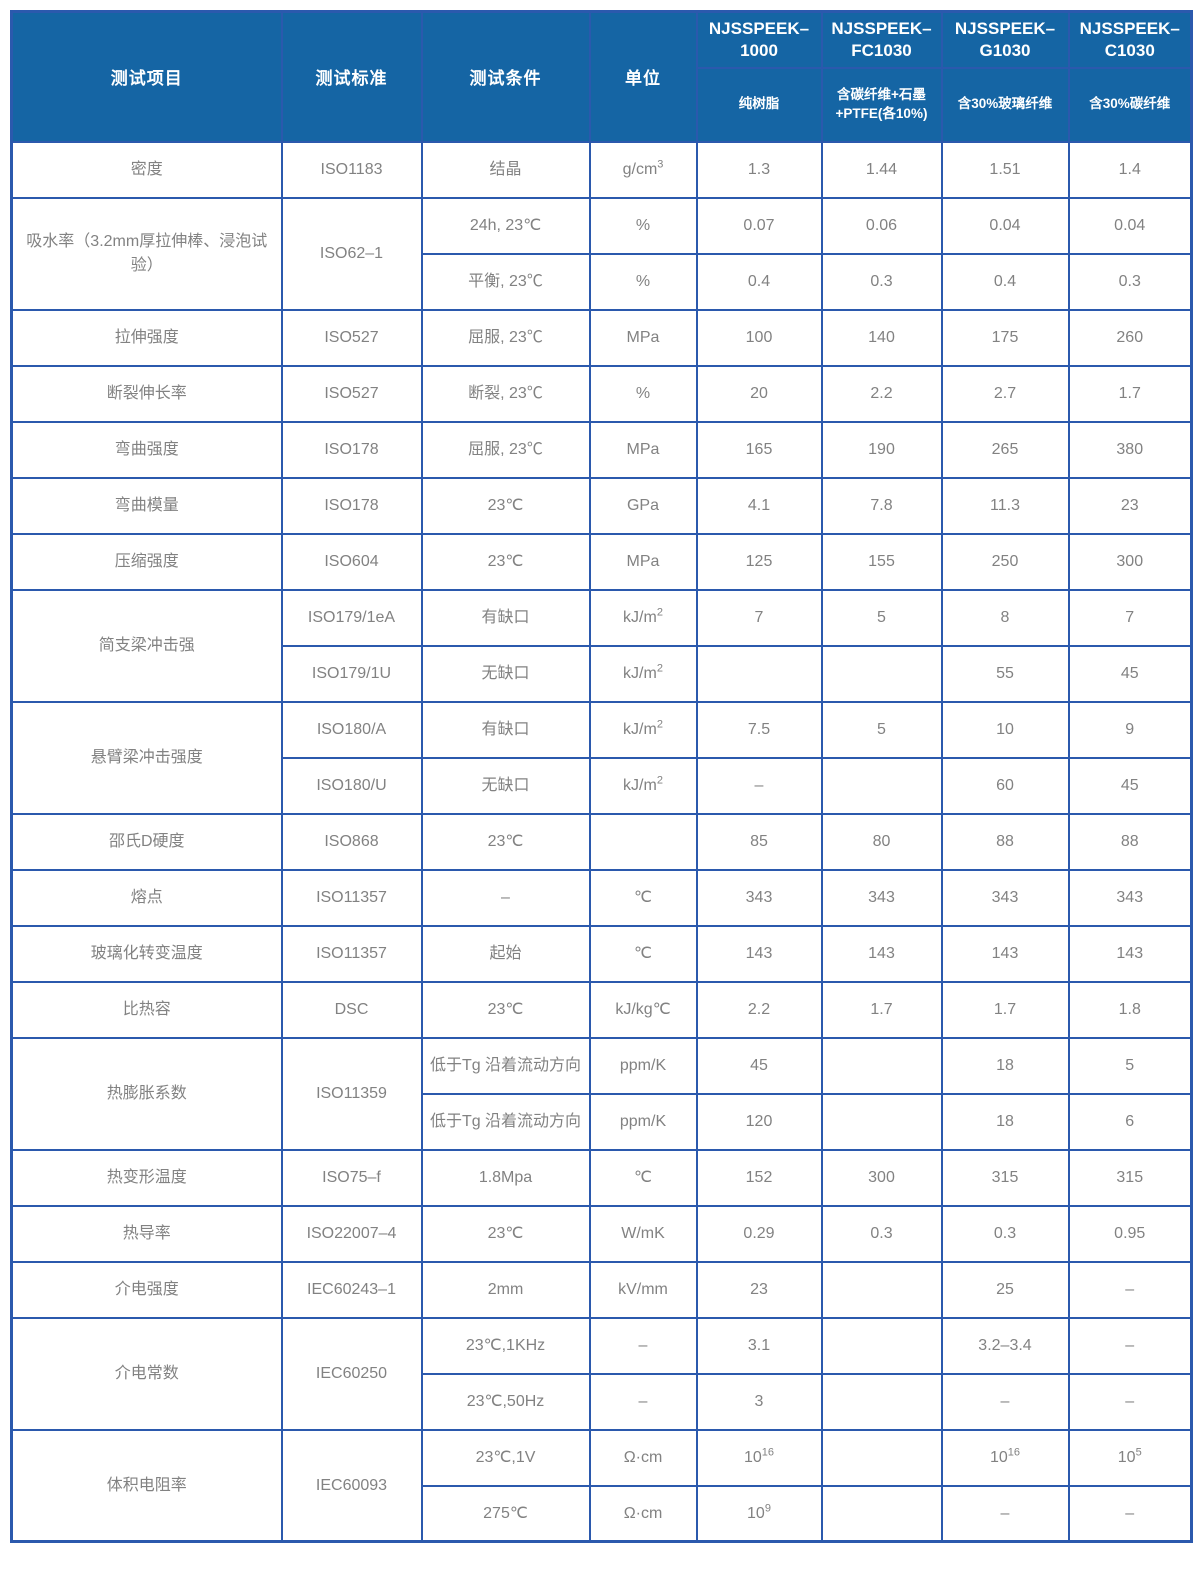  What do you see at coordinates (1005, 225) in the screenshot?
I see `table-cell: 0.04` at bounding box center [1005, 225].